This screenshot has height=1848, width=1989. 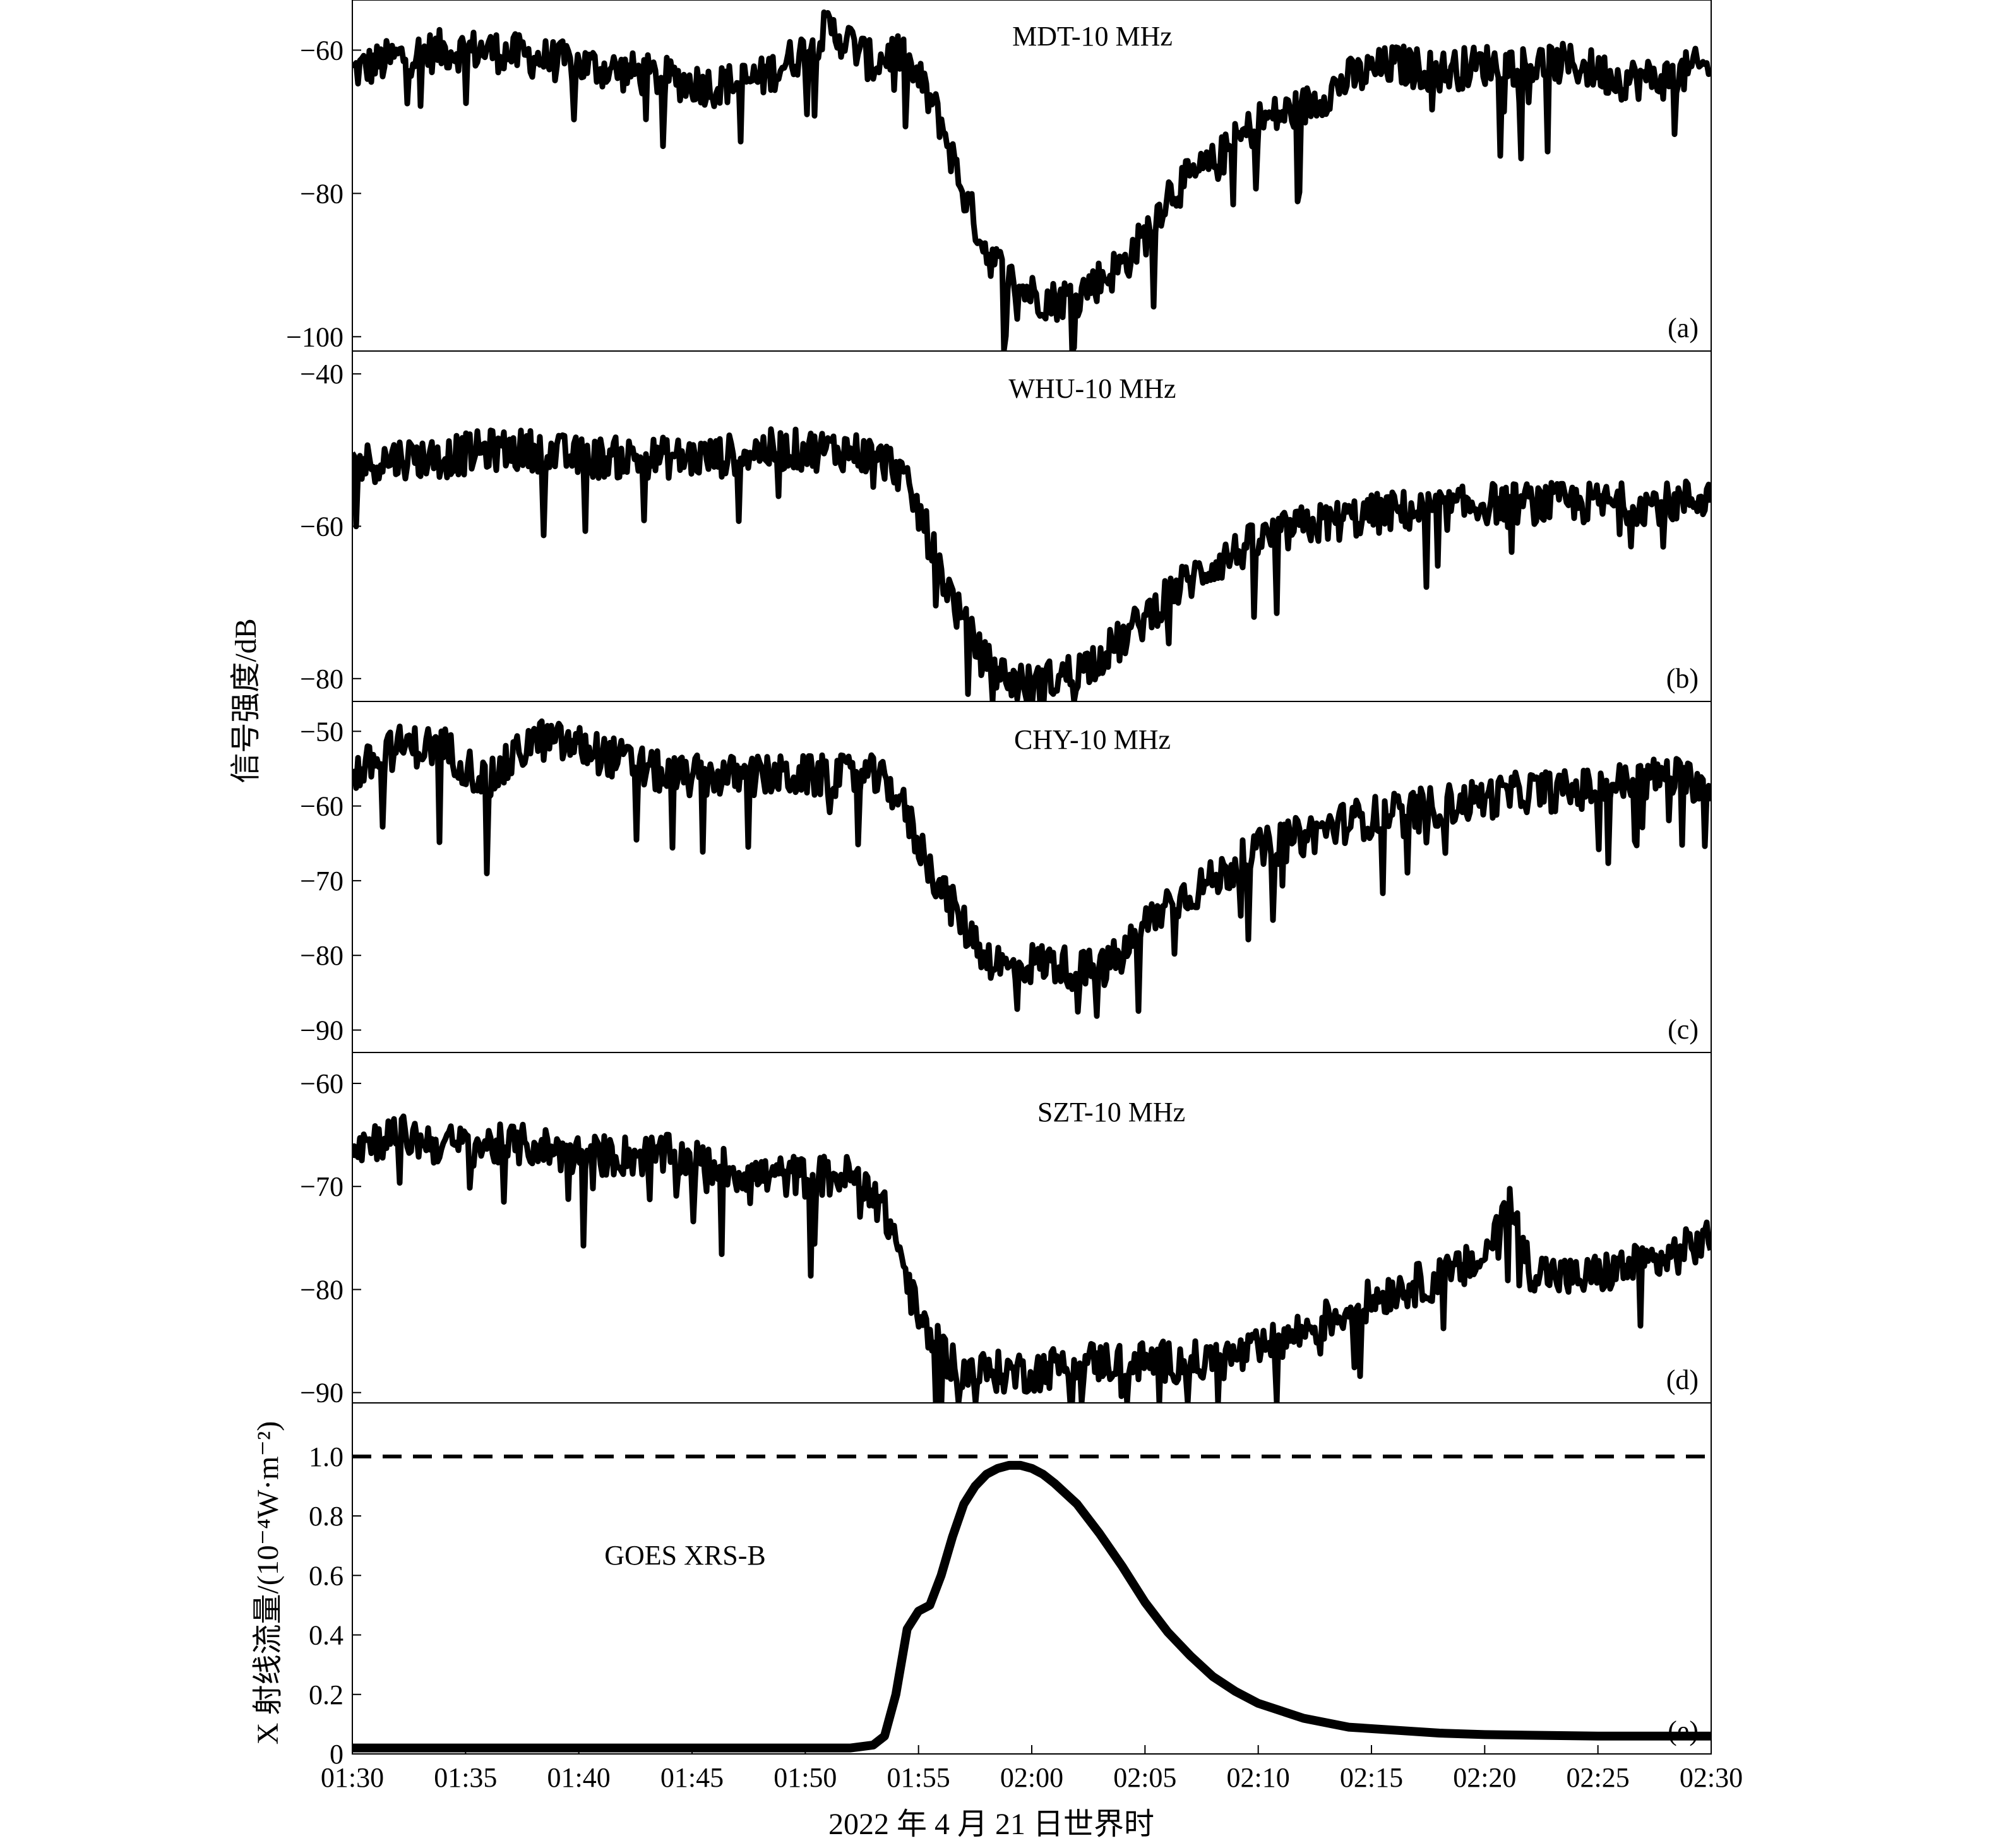 What do you see at coordinates (268, 1582) in the screenshot?
I see `y-axis-label-xray: X 射线流量/(10⁻⁴W·m⁻²)` at bounding box center [268, 1582].